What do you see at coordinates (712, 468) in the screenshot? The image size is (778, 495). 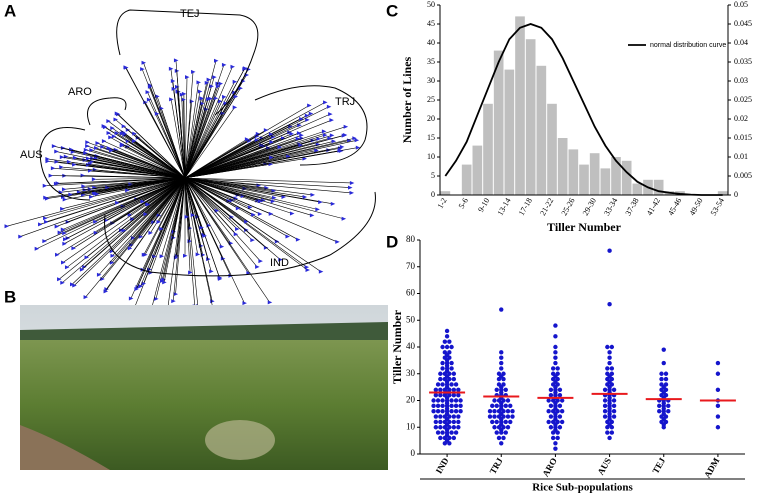 I see `x-tick-label: ADM` at bounding box center [712, 468].